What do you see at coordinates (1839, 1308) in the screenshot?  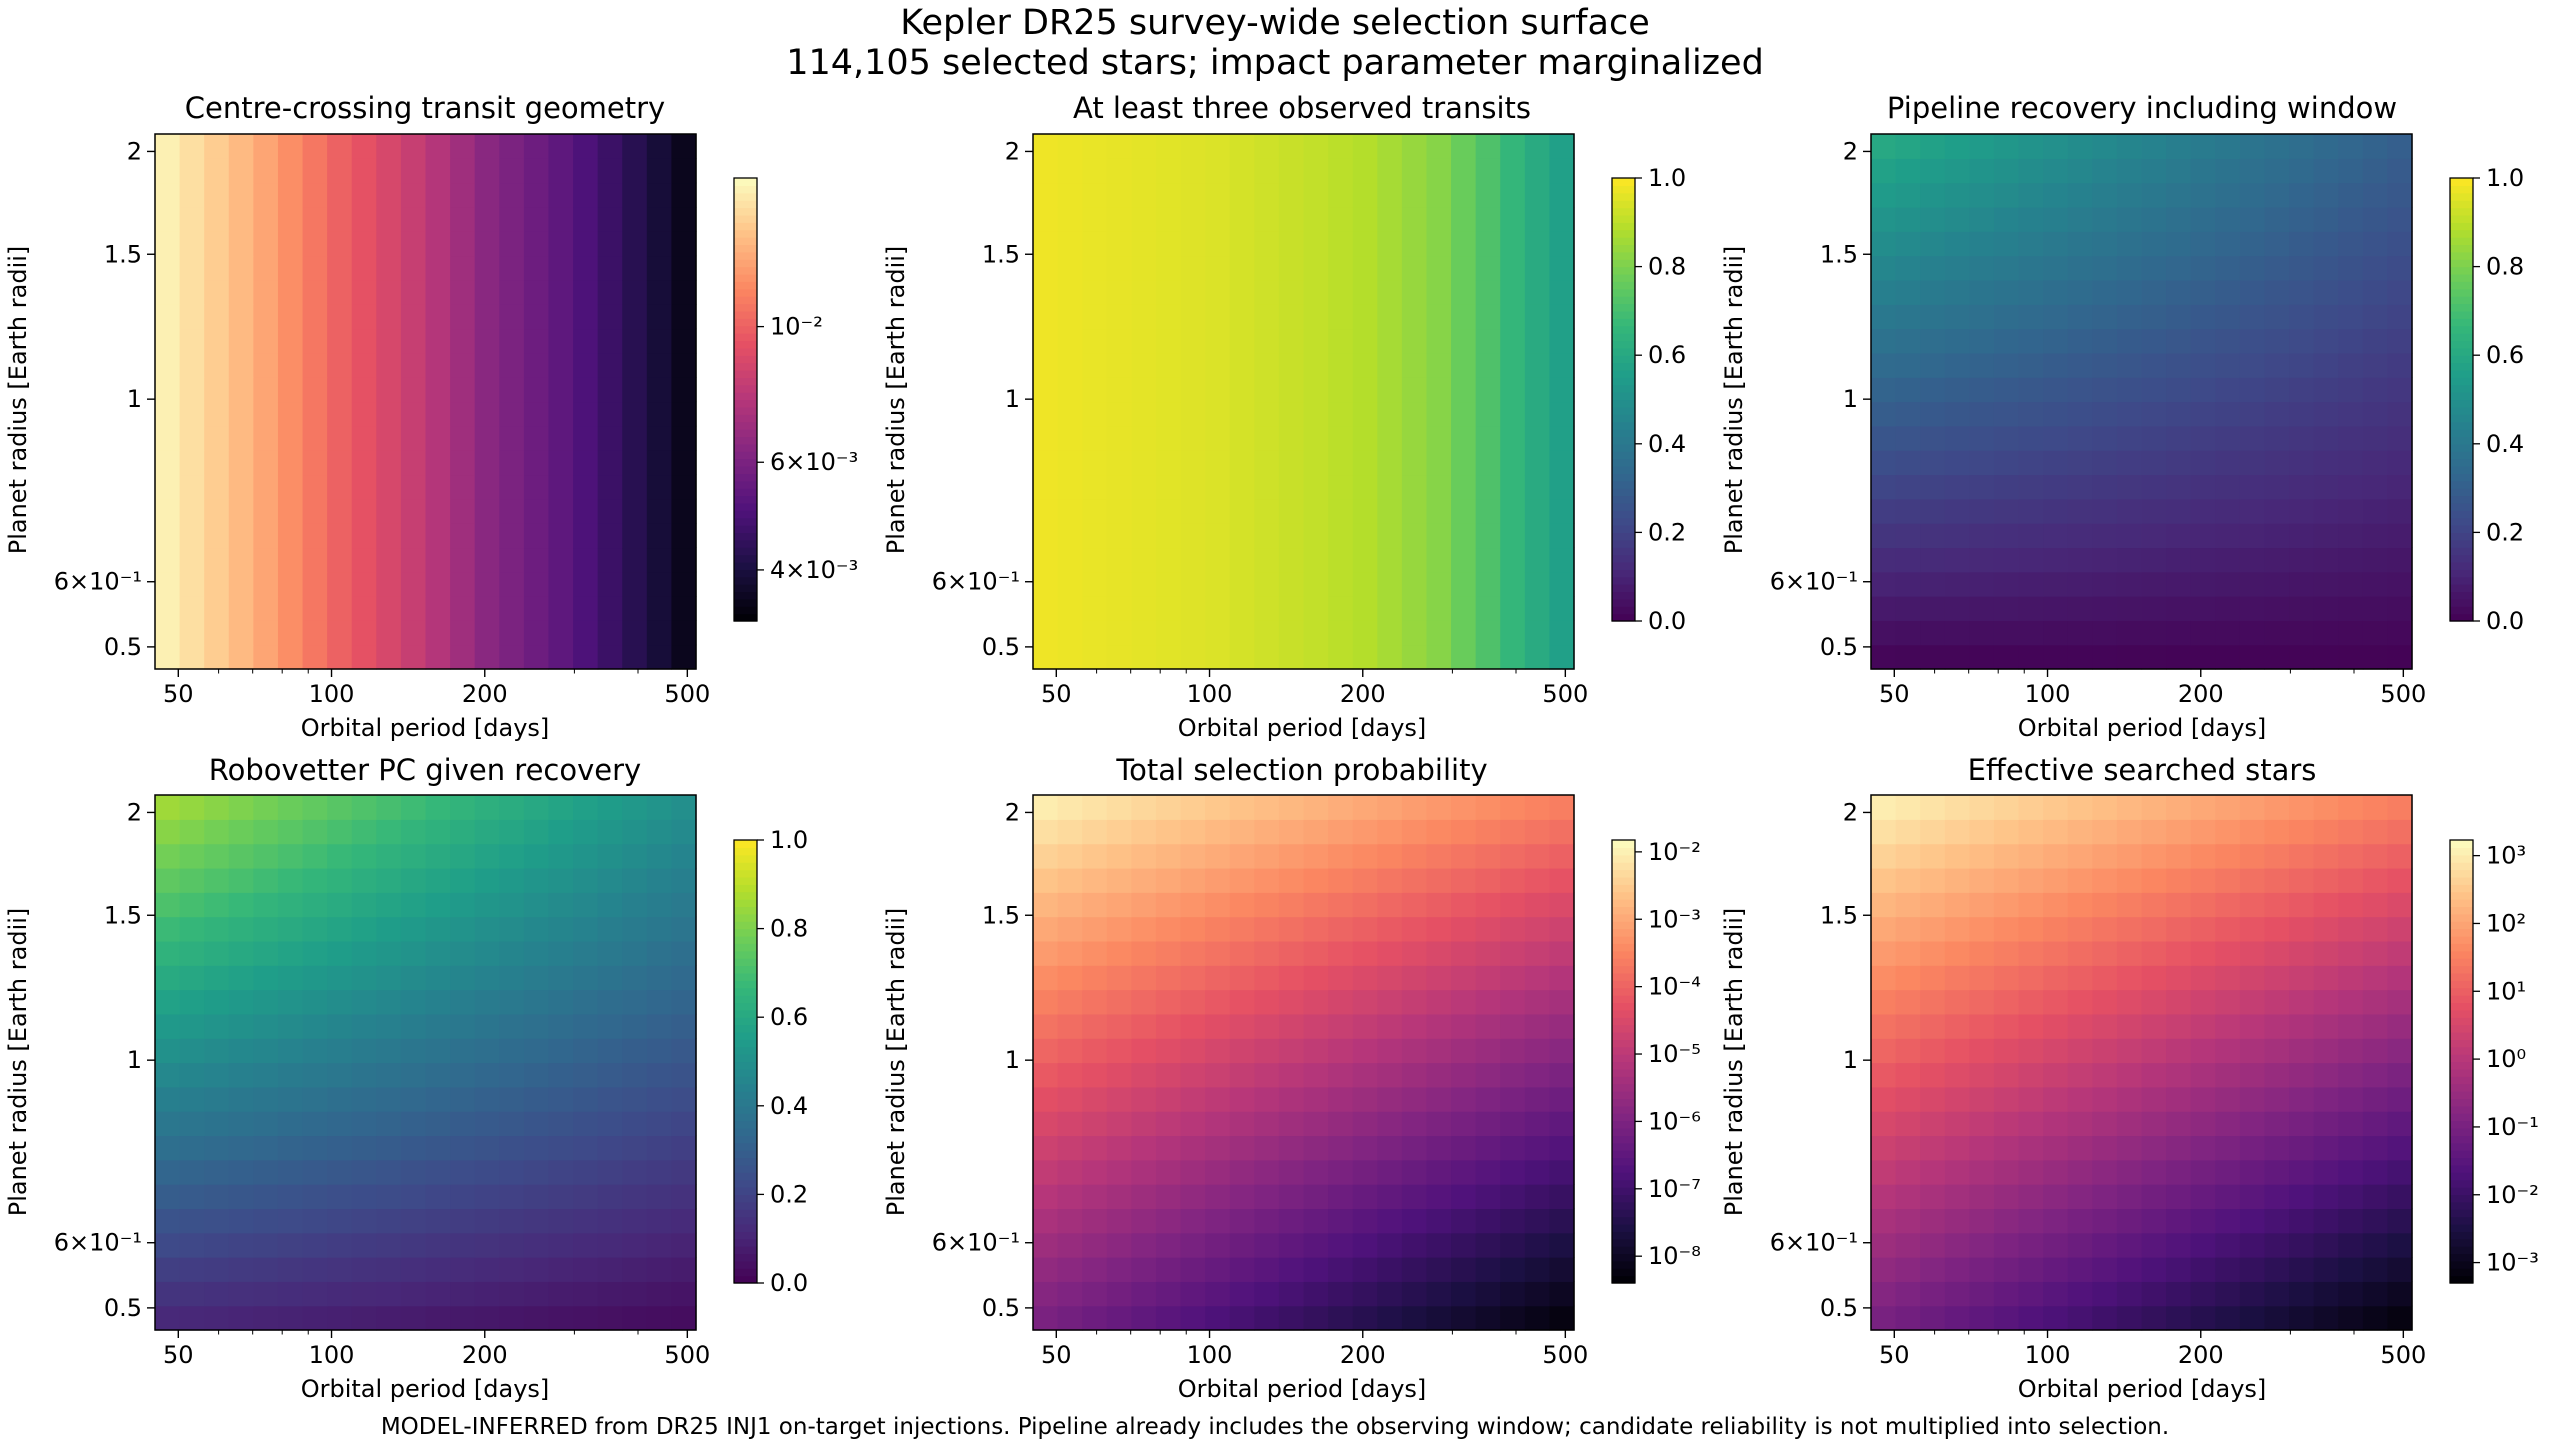 I see `y-tick-label: 0.5` at bounding box center [1839, 1308].